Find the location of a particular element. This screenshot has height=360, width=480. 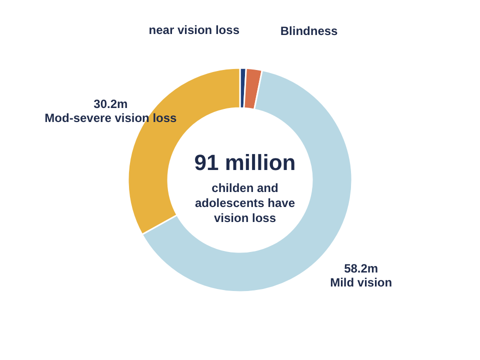

text: childen and adolescents have vision loss is located at coordinates (245, 203).